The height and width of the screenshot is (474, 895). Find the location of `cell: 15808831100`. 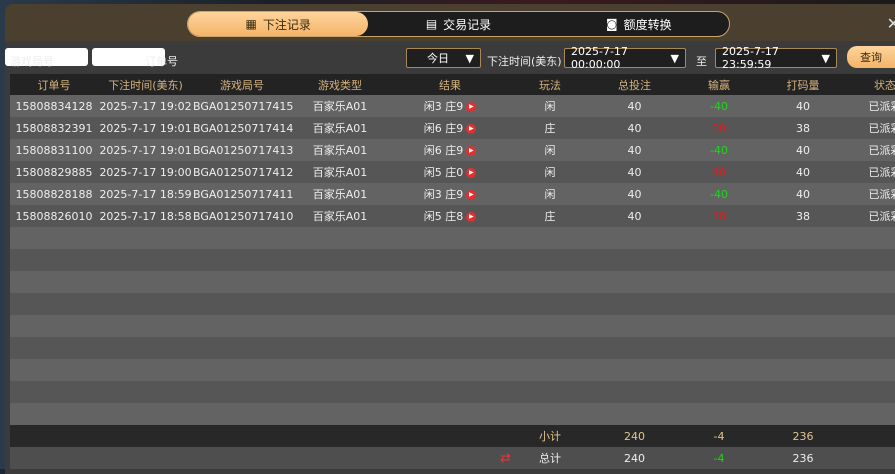

cell: 15808831100 is located at coordinates (54, 150).